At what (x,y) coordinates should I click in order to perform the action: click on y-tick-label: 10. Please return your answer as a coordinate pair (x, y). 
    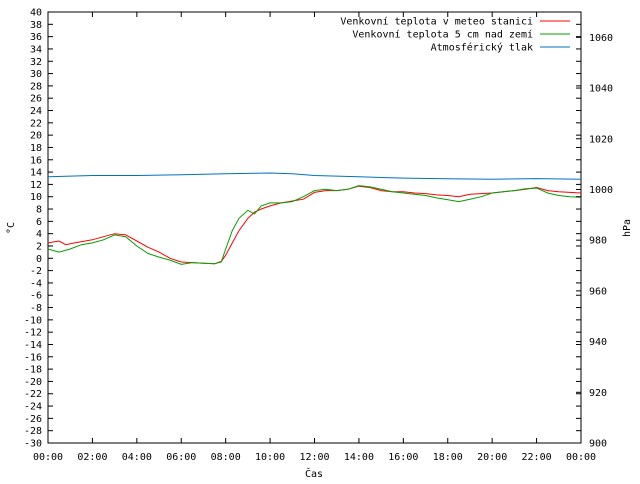
    Looking at the image, I should click on (36, 197).